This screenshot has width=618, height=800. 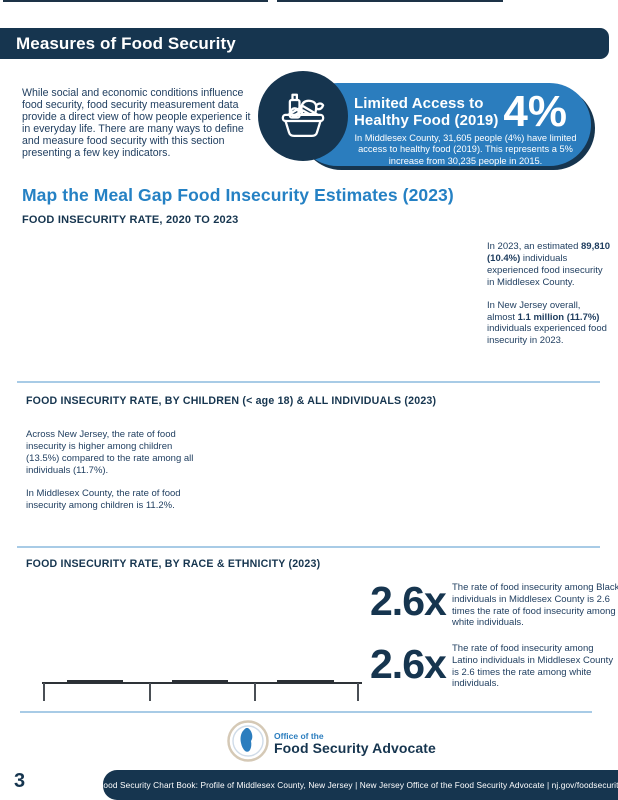 I want to click on page-header-bar: Measures of Food Security, so click(x=304, y=43).